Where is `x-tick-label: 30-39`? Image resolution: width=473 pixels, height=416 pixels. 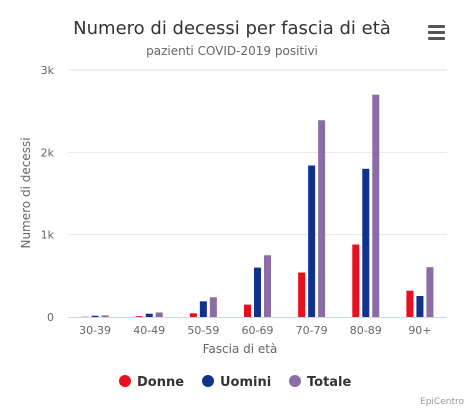
x-tick-label: 30-39 is located at coordinates (95, 330).